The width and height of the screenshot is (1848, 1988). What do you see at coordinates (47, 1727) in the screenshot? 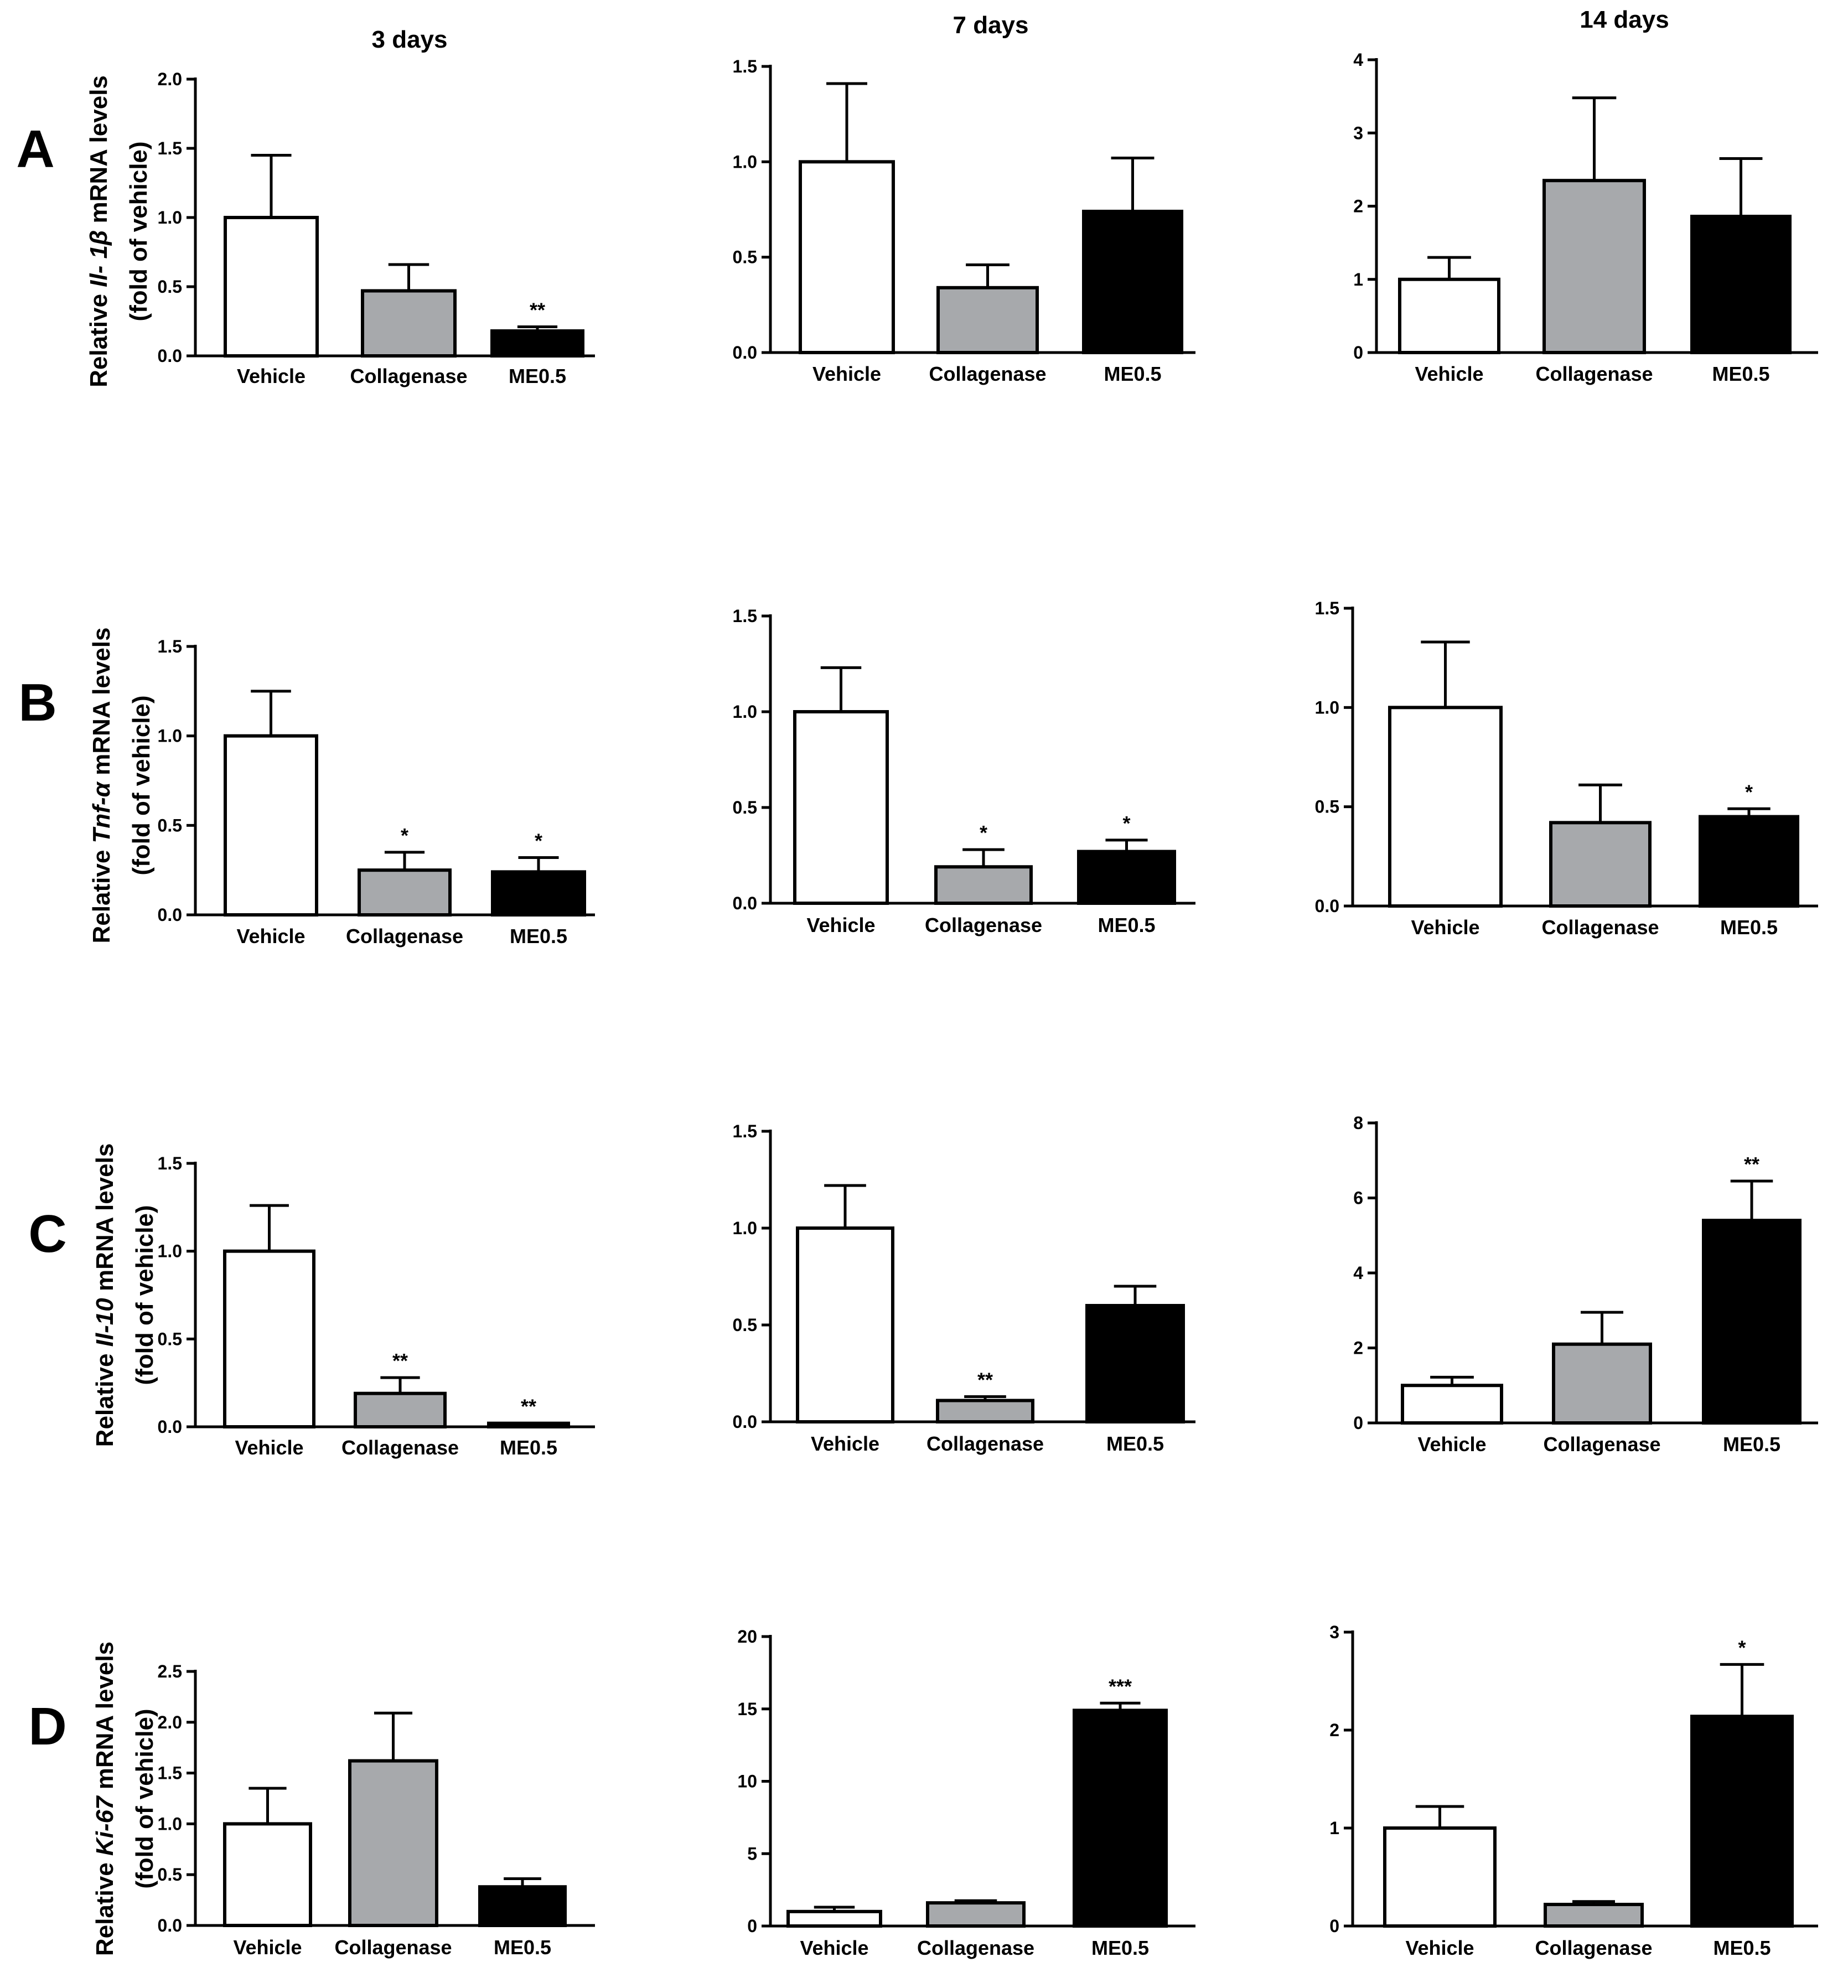
I see `panel-letter: D` at bounding box center [47, 1727].